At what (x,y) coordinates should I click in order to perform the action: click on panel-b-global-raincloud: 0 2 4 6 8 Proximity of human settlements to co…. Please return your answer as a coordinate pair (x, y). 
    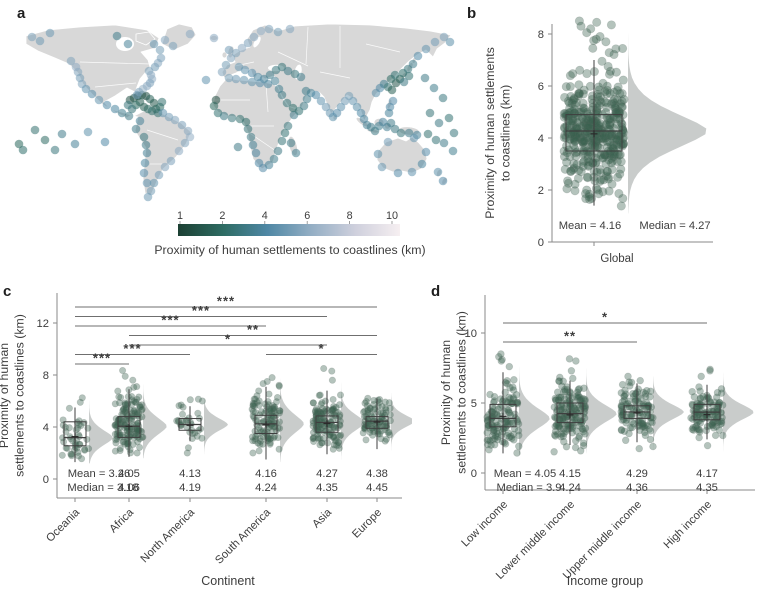
    Looking at the image, I should click on (598, 140).